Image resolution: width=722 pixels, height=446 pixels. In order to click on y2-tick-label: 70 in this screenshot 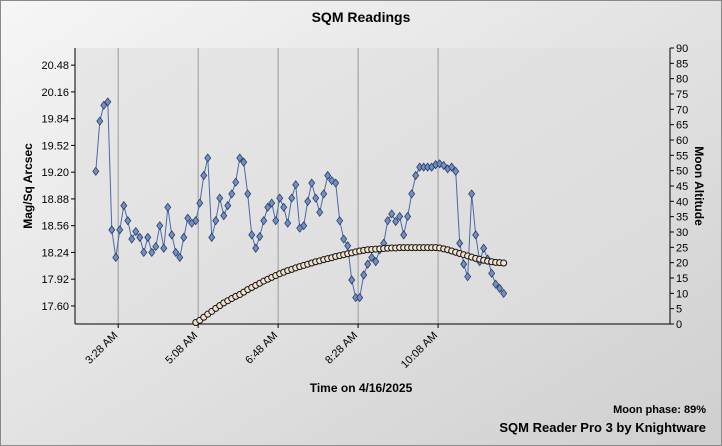, I will do `click(682, 110)`.